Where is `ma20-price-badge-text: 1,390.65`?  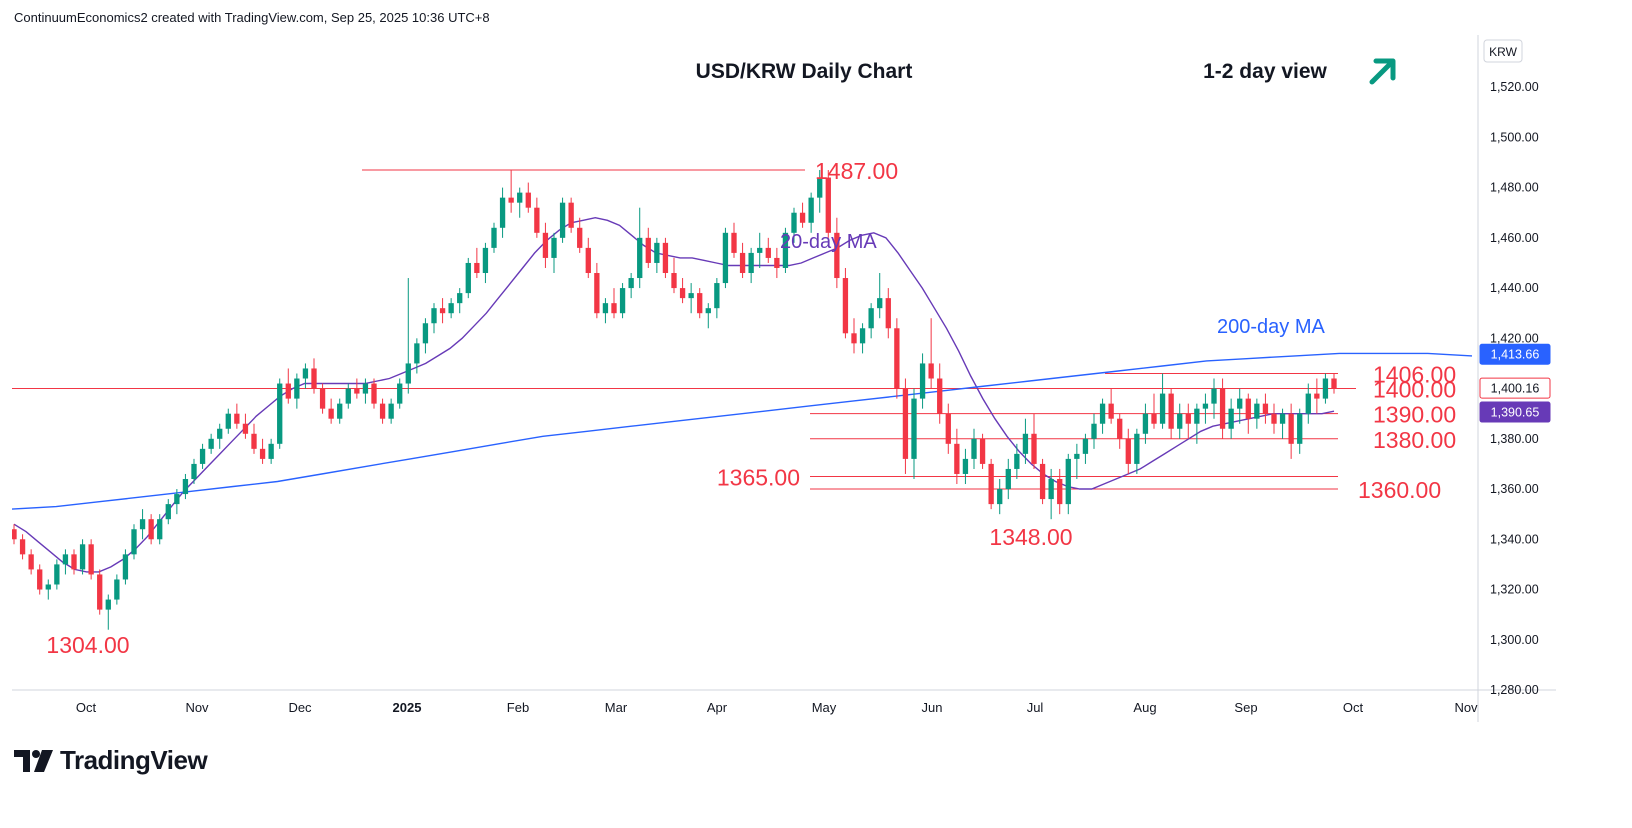
ma20-price-badge-text: 1,390.65 is located at coordinates (1515, 413).